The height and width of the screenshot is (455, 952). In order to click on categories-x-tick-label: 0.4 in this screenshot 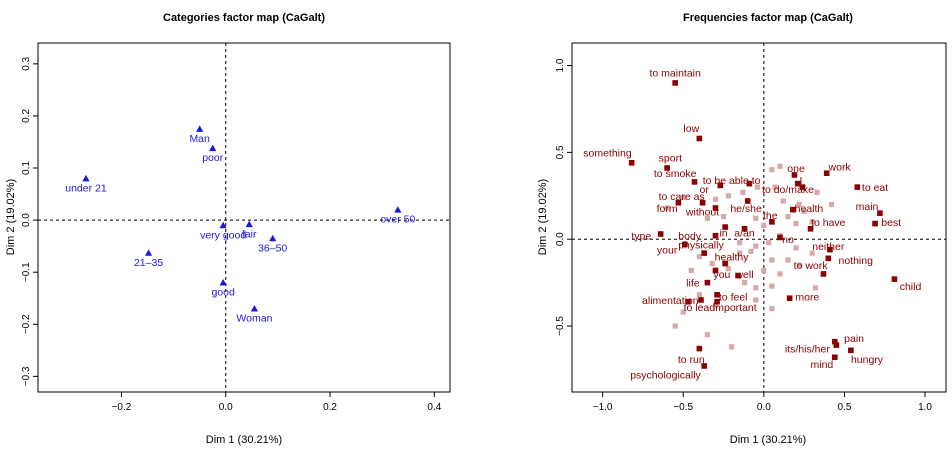, I will do `click(434, 407)`.